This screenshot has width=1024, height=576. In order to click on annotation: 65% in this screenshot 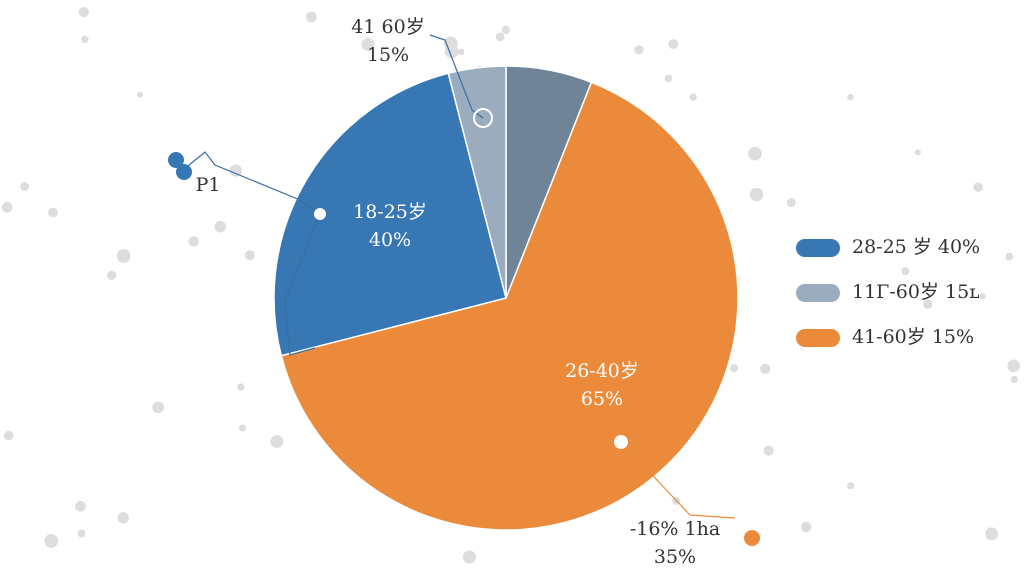, I will do `click(602, 399)`.